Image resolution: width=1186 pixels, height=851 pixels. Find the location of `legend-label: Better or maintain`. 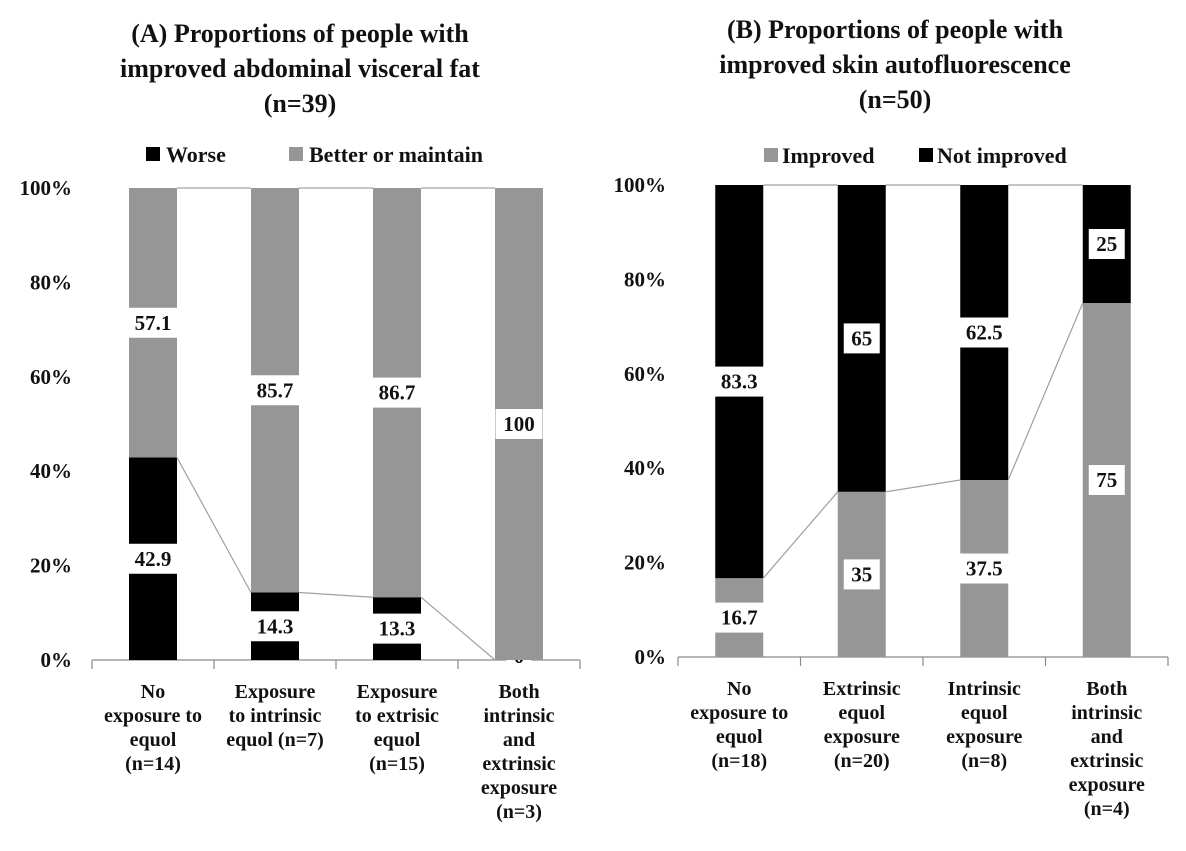

legend-label: Better or maintain is located at coordinates (396, 154).